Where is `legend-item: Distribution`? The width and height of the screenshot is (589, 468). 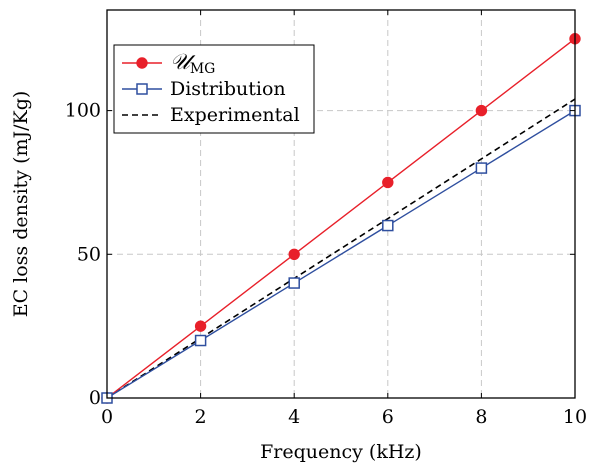 legend-item: Distribution is located at coordinates (204, 89).